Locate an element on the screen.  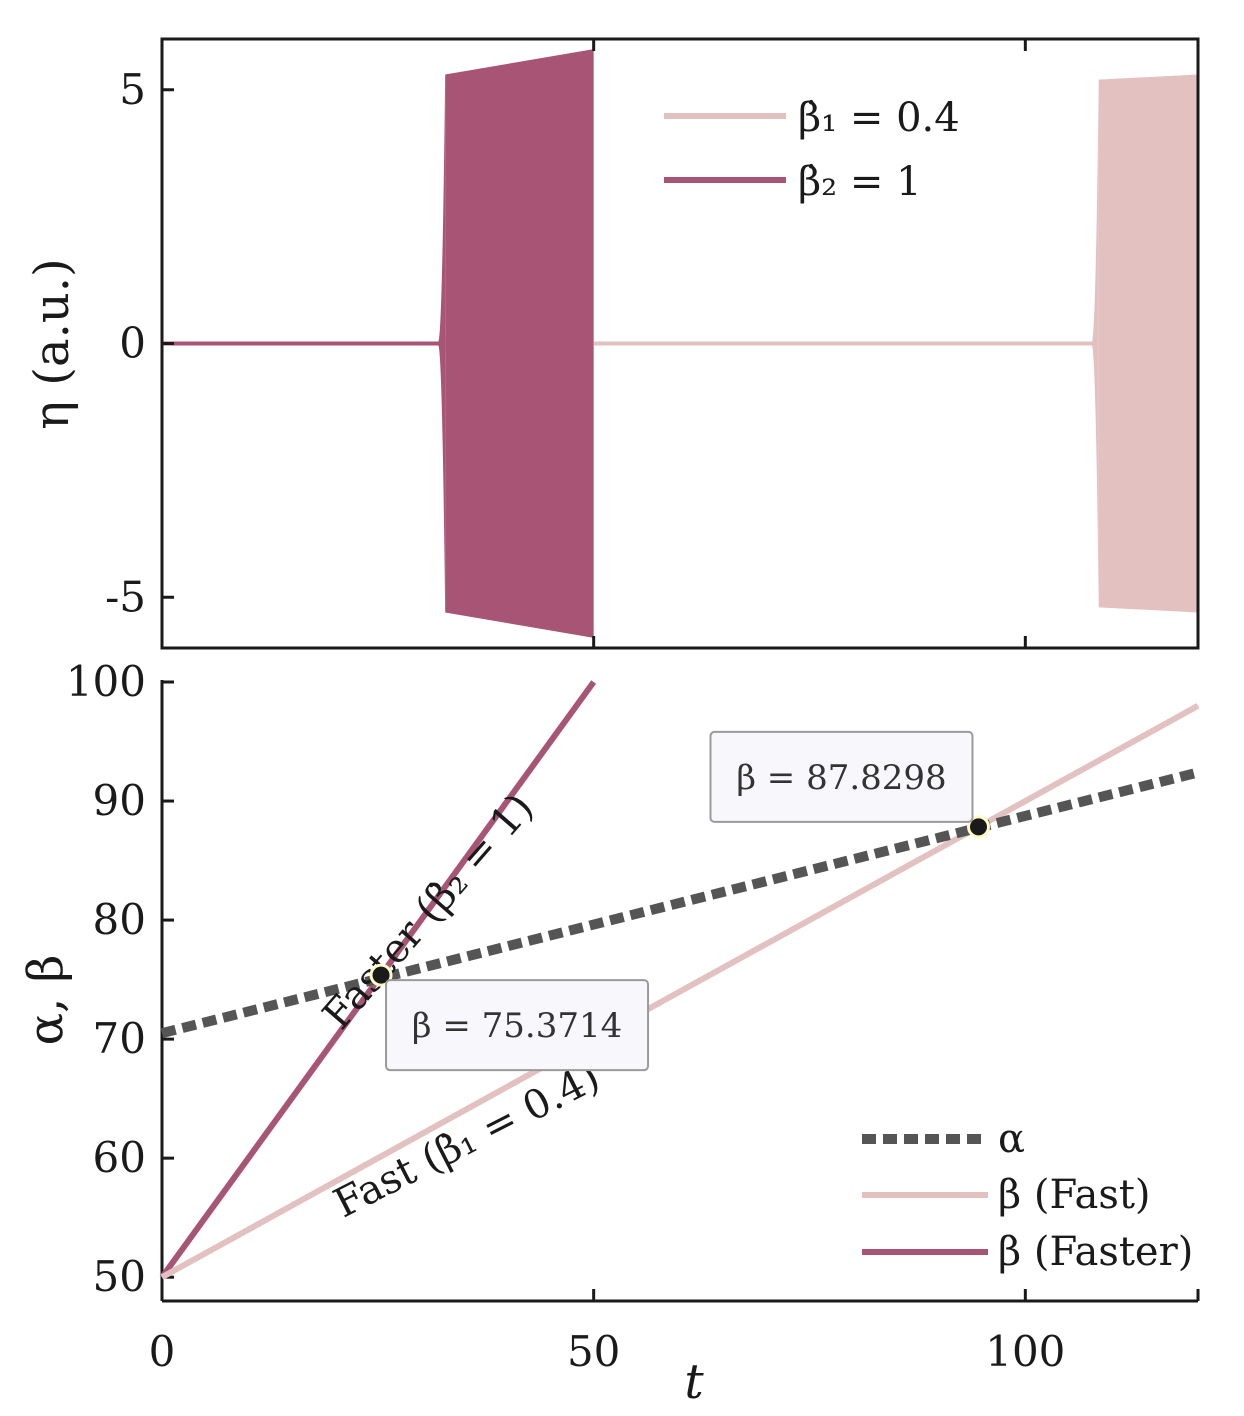
bottom-y-axis-label: α, β is located at coordinates (46, 1000).